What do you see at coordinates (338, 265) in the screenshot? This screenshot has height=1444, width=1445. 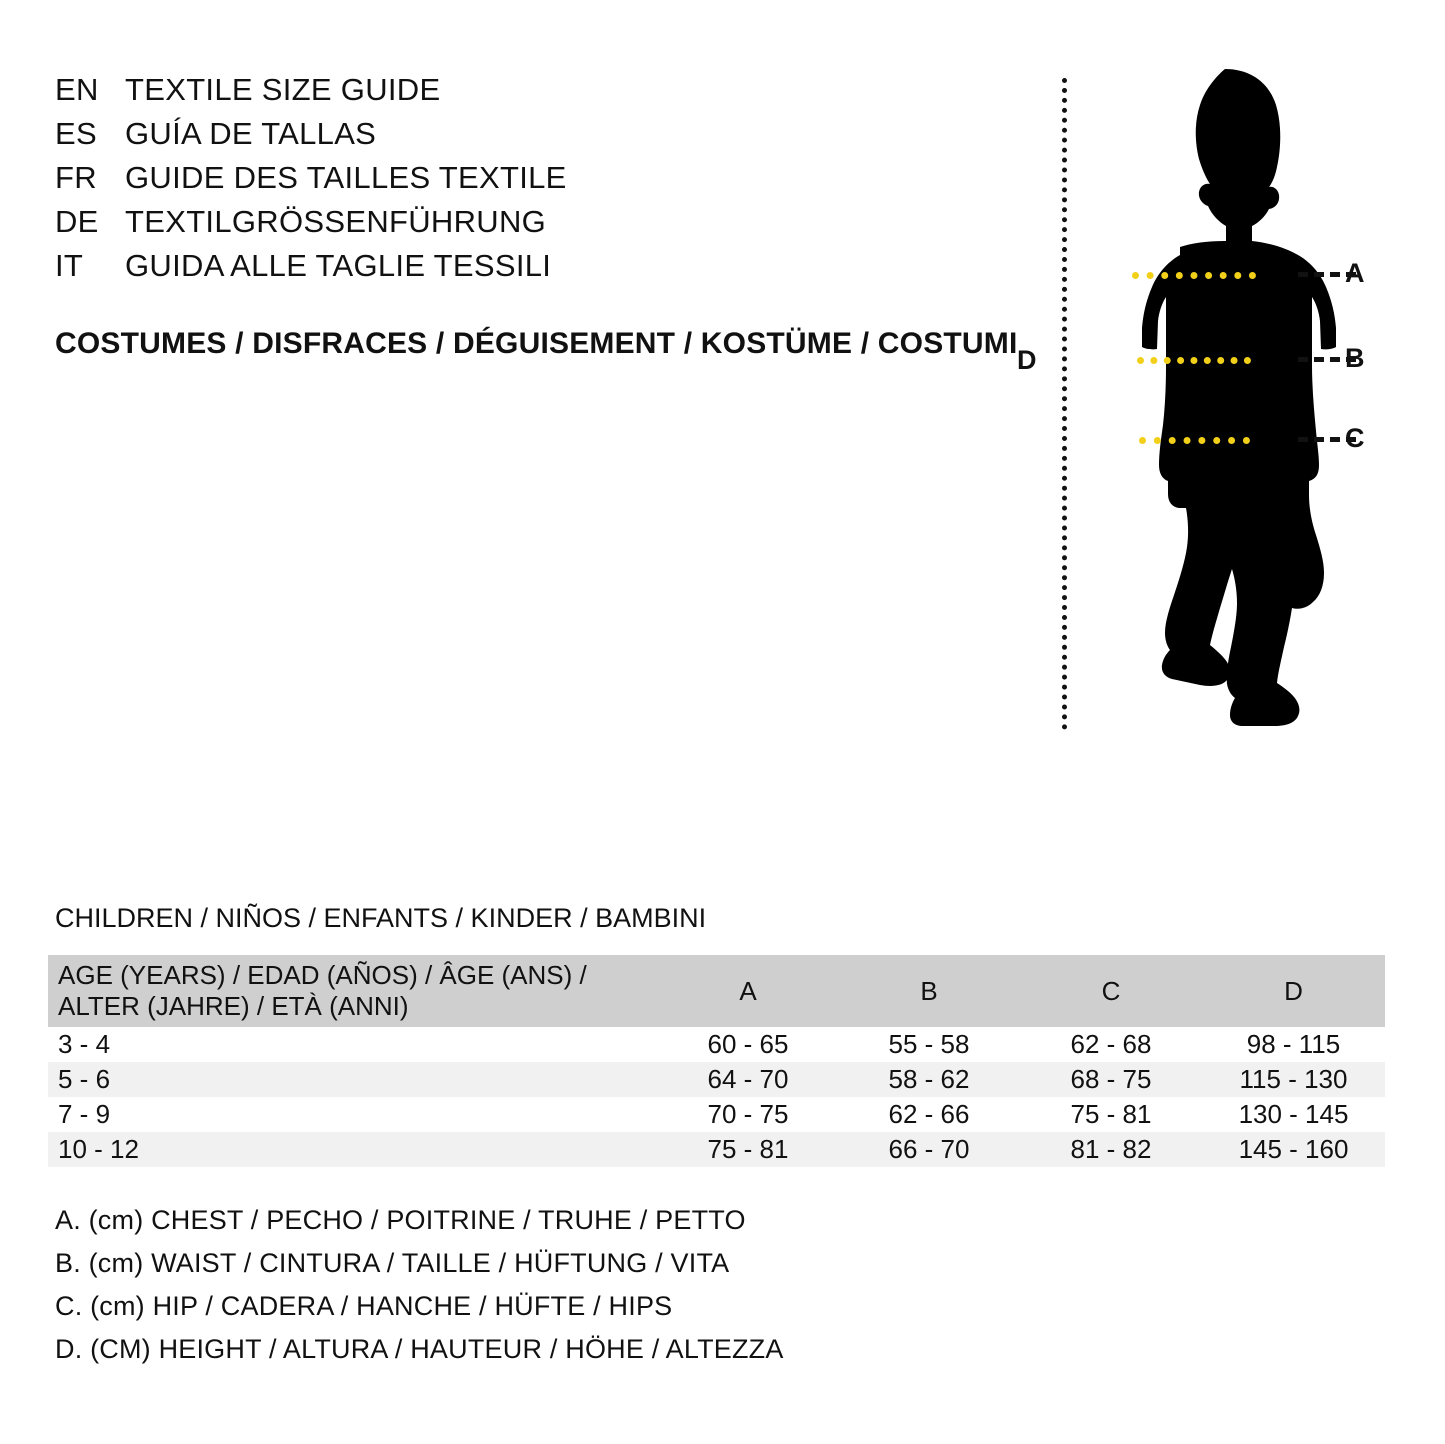 I see `language-text-it: GUIDA ALLE TAGLIE TESSILI` at bounding box center [338, 265].